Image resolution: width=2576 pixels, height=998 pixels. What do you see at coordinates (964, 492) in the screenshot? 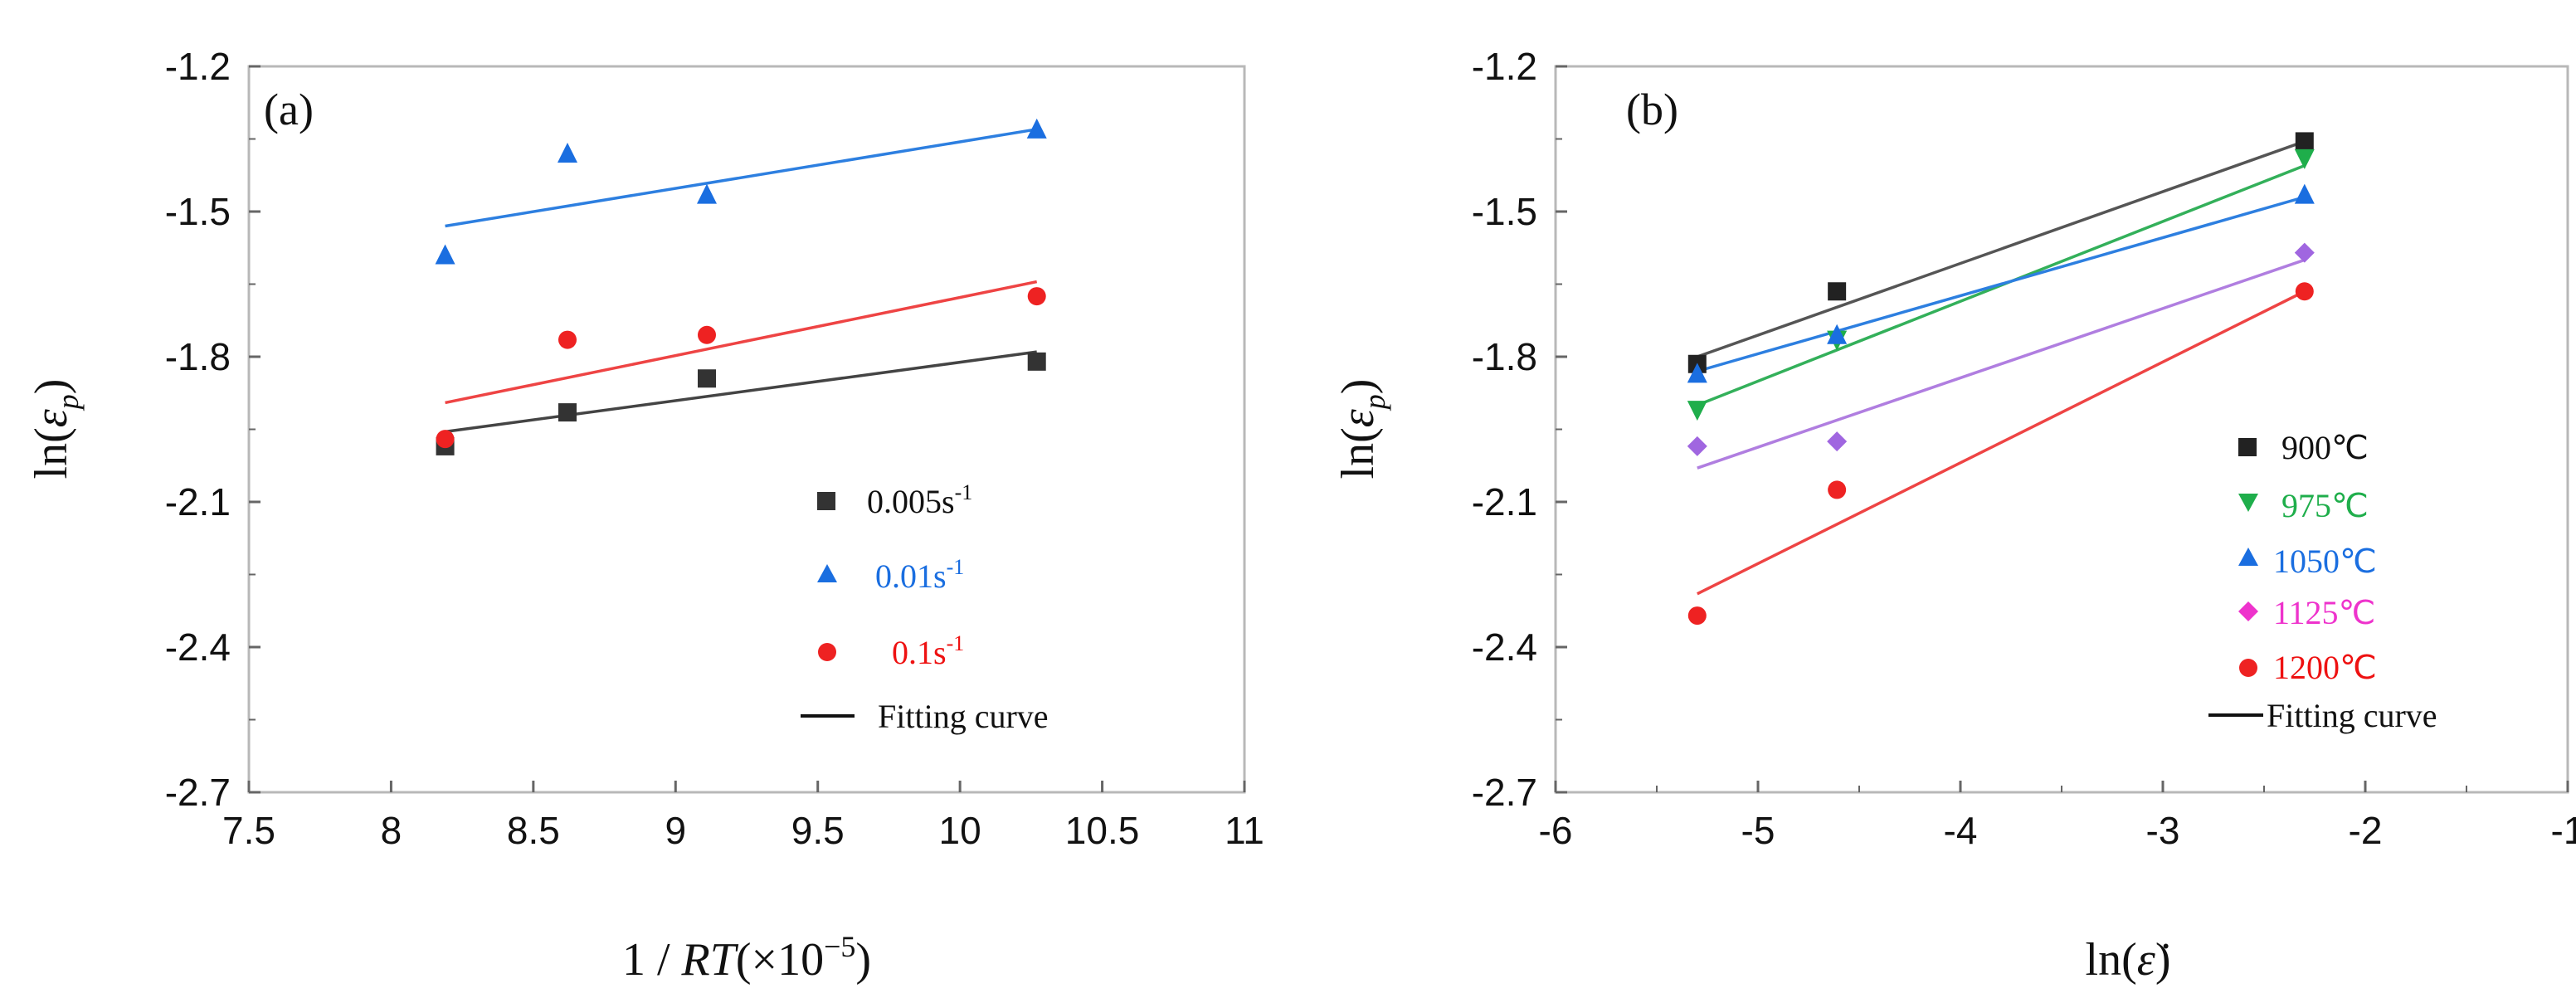
I see `legend-a-label-0-sup: -1` at bounding box center [964, 492].